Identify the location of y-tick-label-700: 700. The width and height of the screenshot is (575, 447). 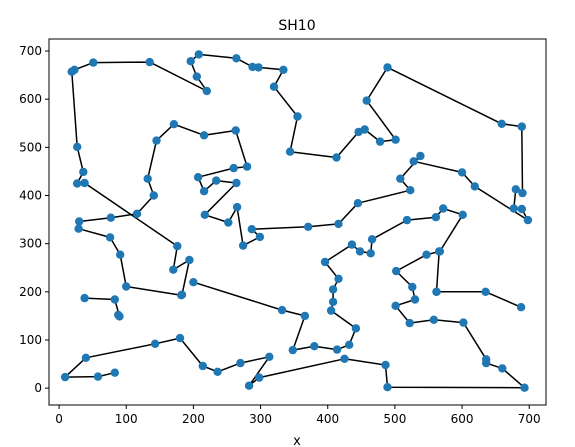
(30, 51).